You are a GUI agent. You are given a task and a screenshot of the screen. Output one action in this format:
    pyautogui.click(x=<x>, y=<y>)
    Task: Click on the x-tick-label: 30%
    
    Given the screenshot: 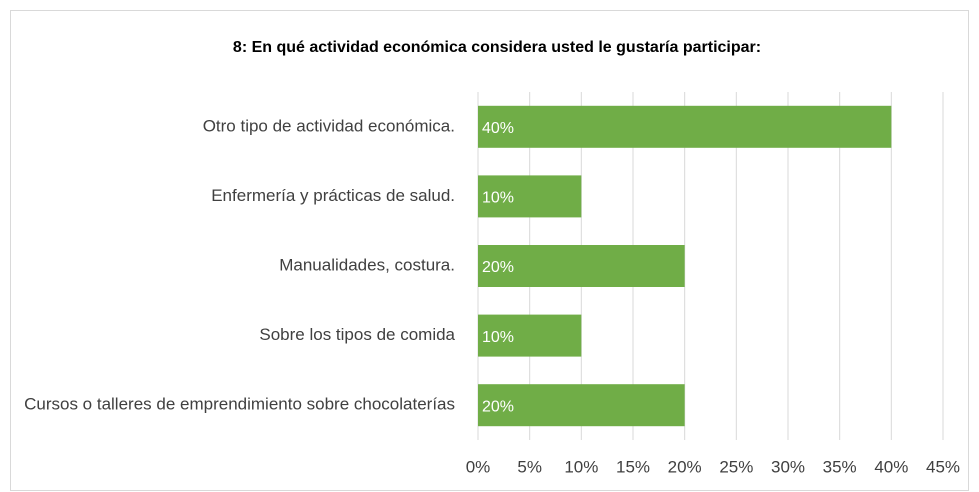 What is the action you would take?
    pyautogui.click(x=788, y=466)
    